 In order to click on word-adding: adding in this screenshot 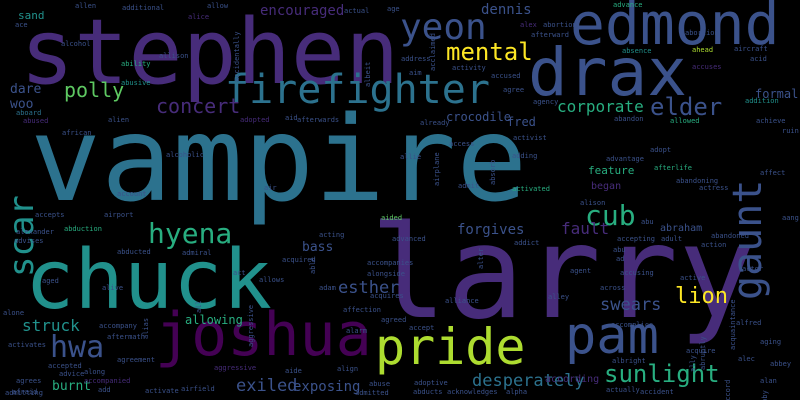, I will do `click(525, 156)`.